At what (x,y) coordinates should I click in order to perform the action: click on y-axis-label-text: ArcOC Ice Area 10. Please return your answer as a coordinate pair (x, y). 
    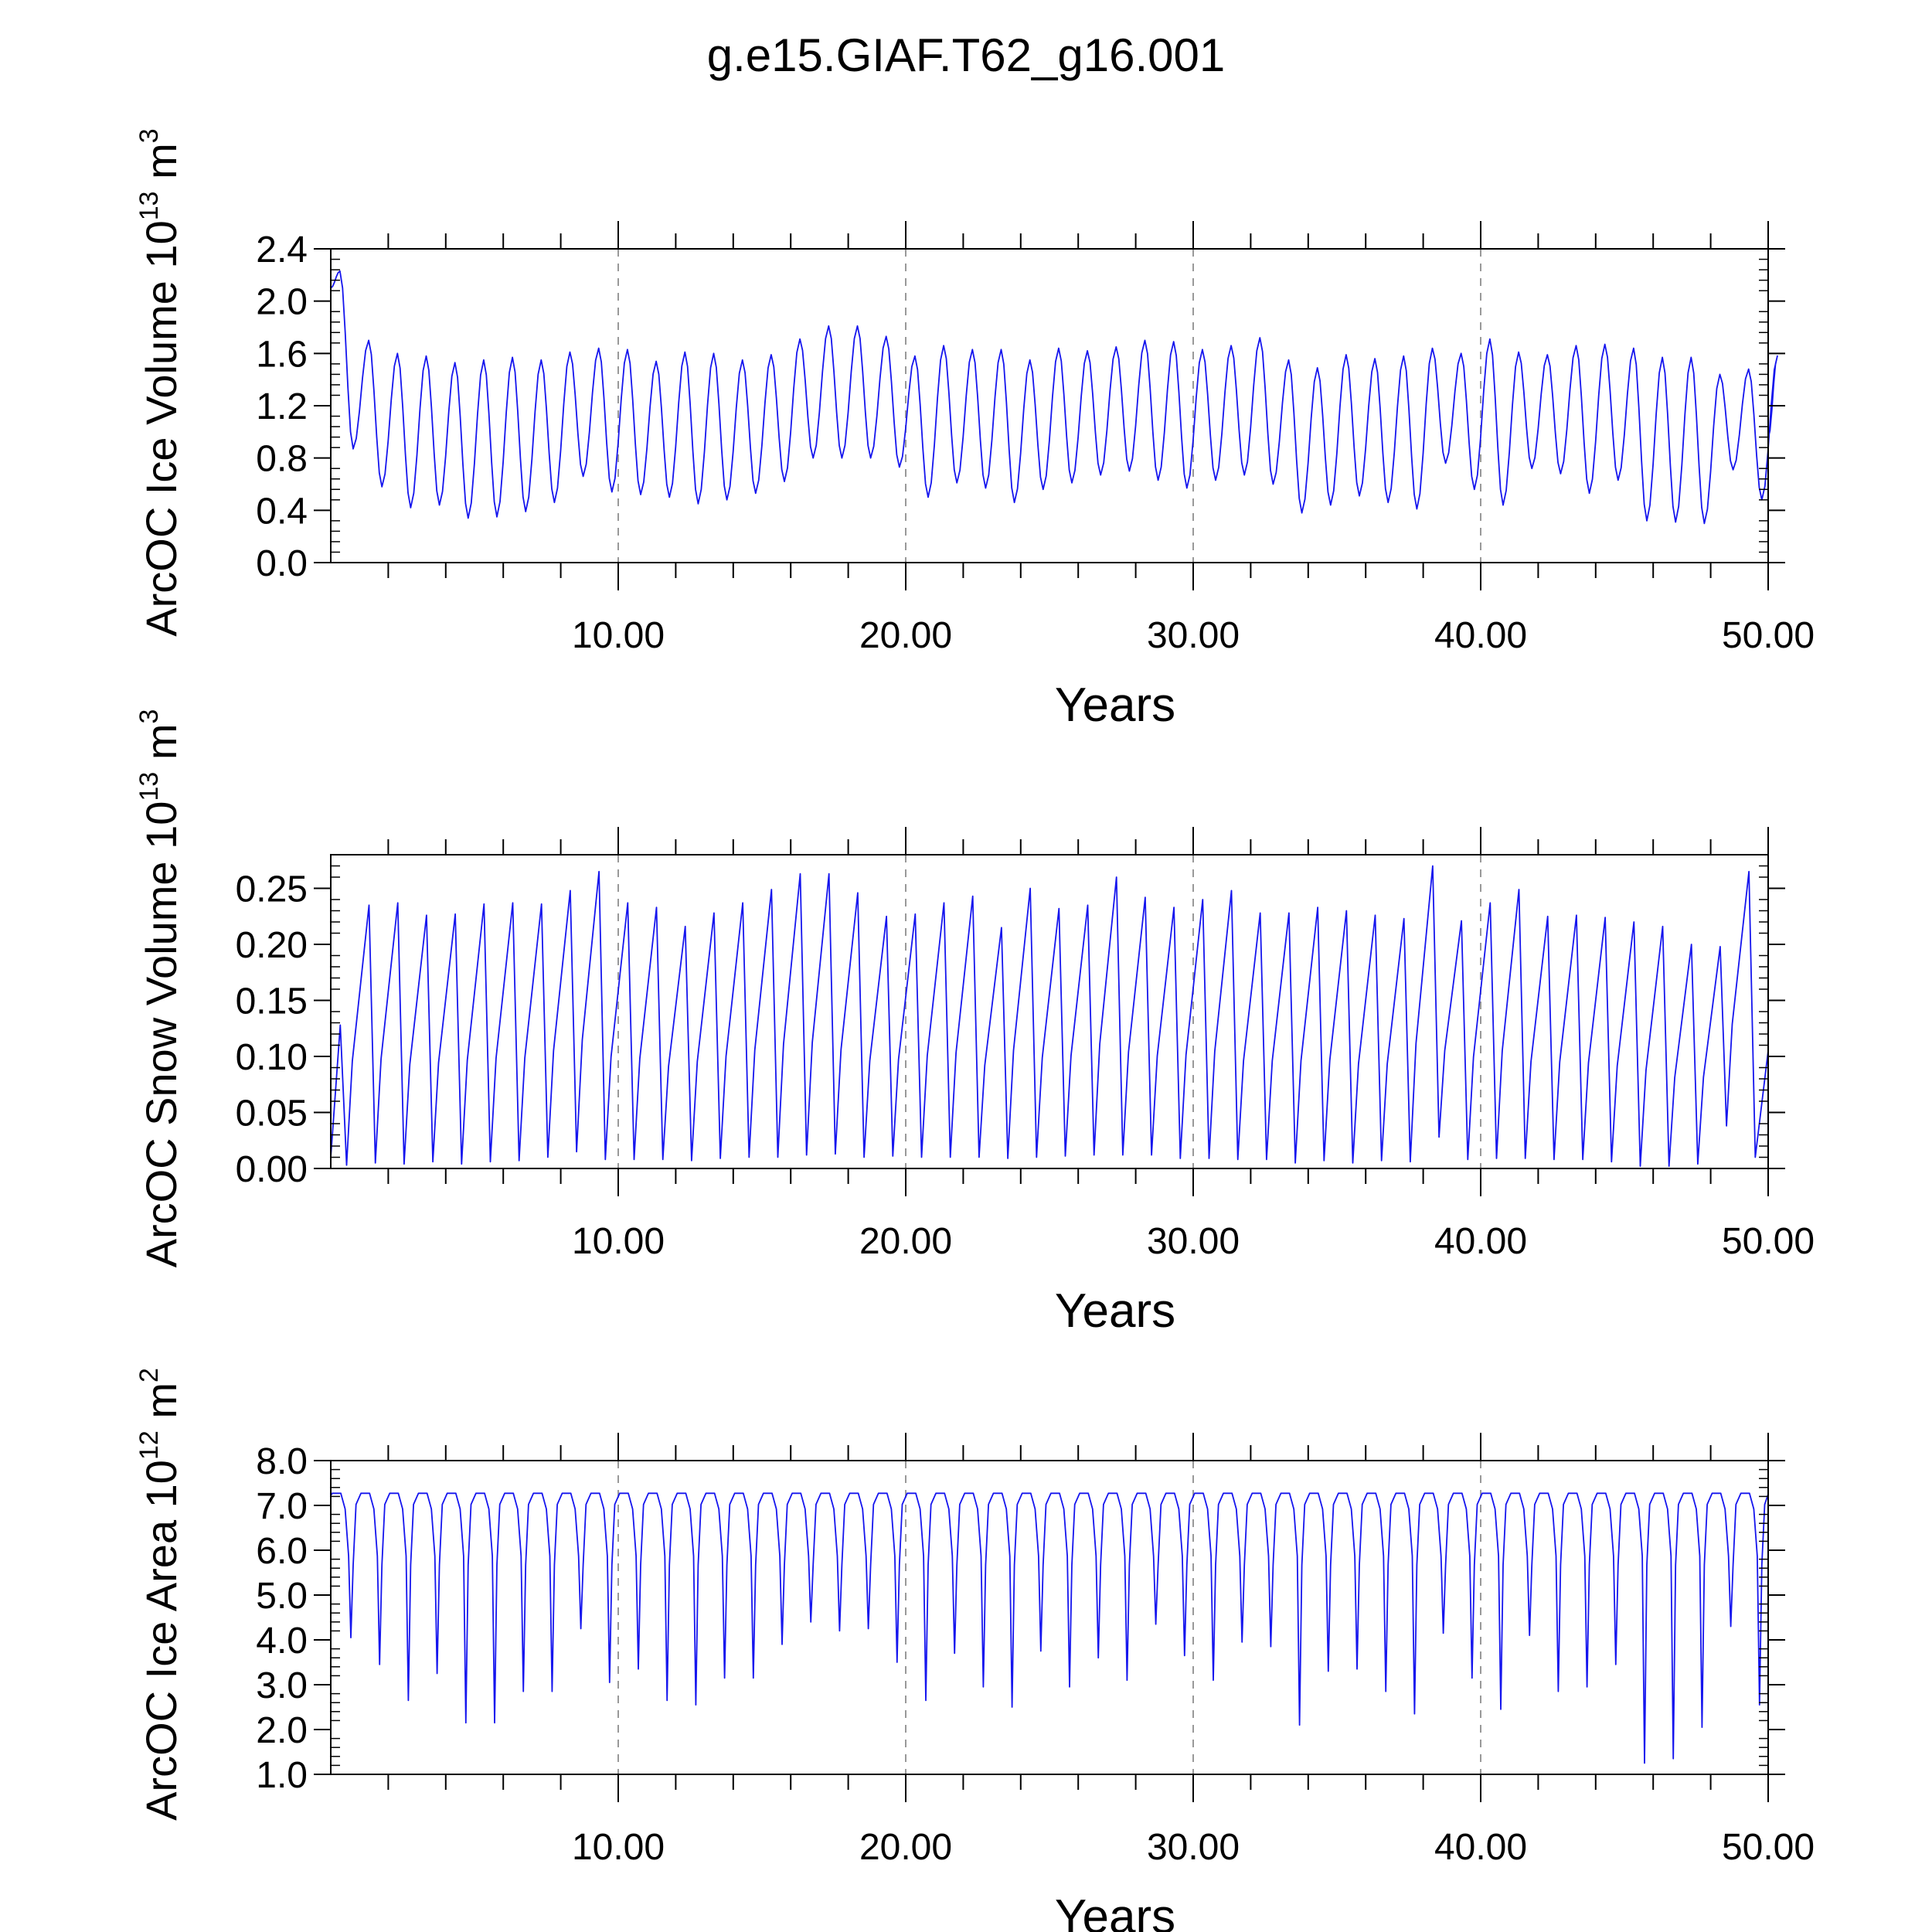
    Looking at the image, I should click on (161, 1641).